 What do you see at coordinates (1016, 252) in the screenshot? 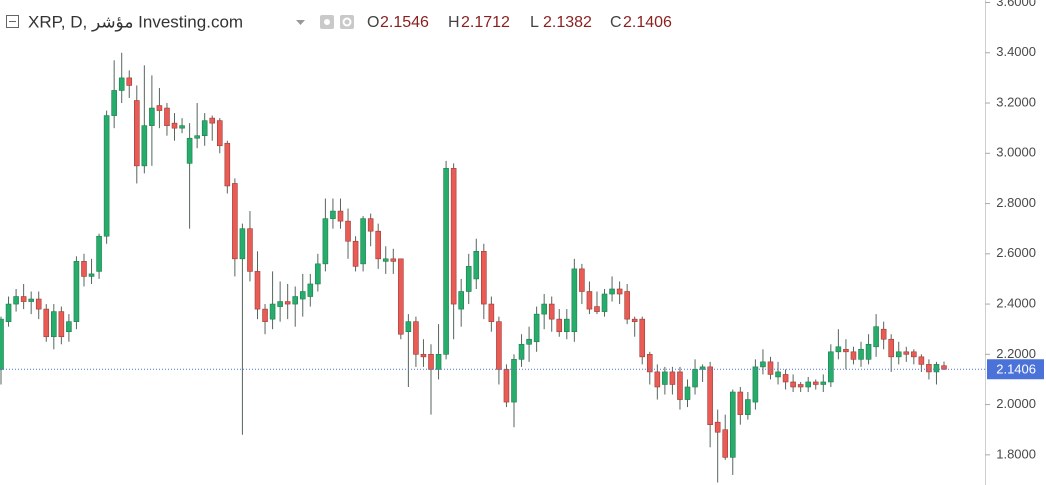
I see `y-tick-label: 2.6000` at bounding box center [1016, 252].